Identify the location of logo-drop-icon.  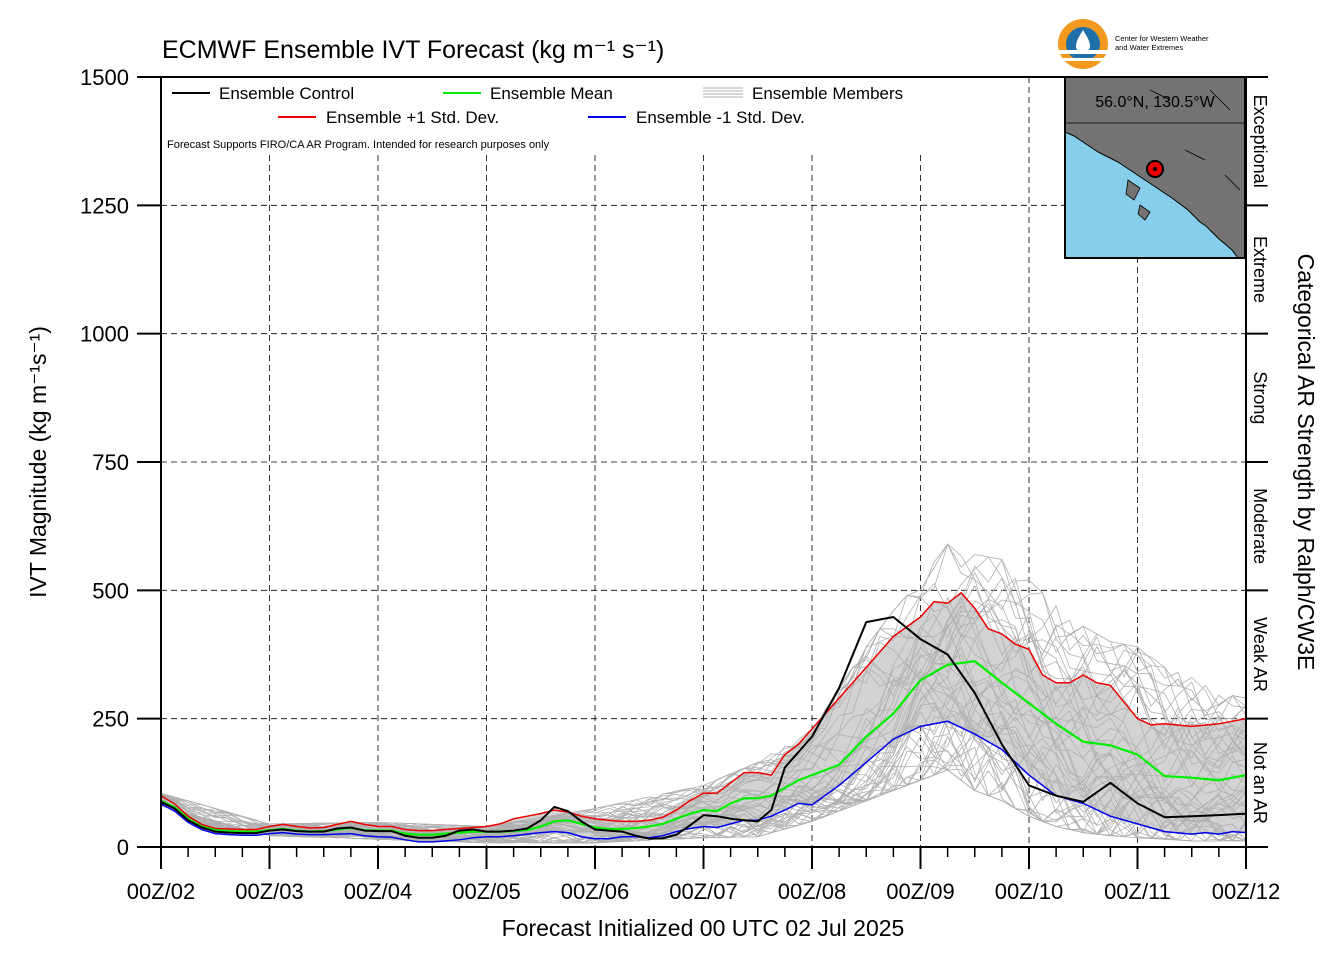
(1083, 41).